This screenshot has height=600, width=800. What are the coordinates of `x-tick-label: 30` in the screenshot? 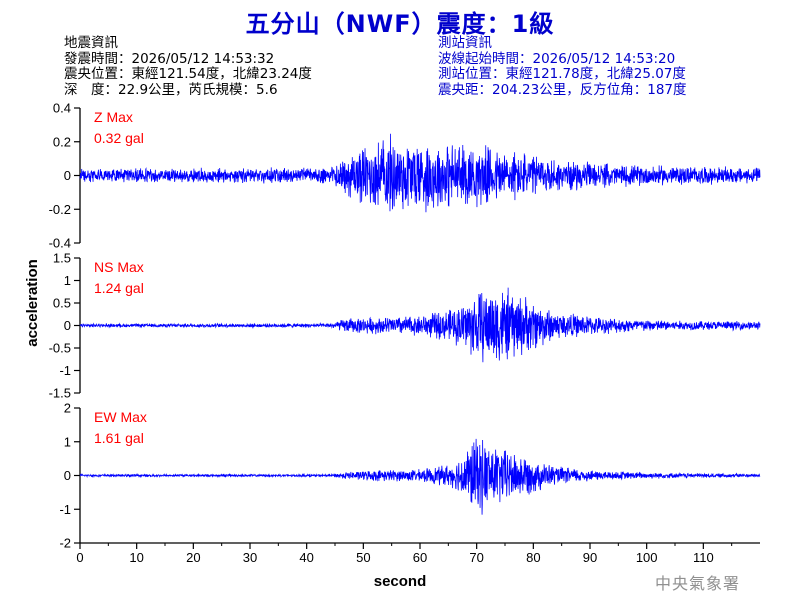 It's located at (250, 557).